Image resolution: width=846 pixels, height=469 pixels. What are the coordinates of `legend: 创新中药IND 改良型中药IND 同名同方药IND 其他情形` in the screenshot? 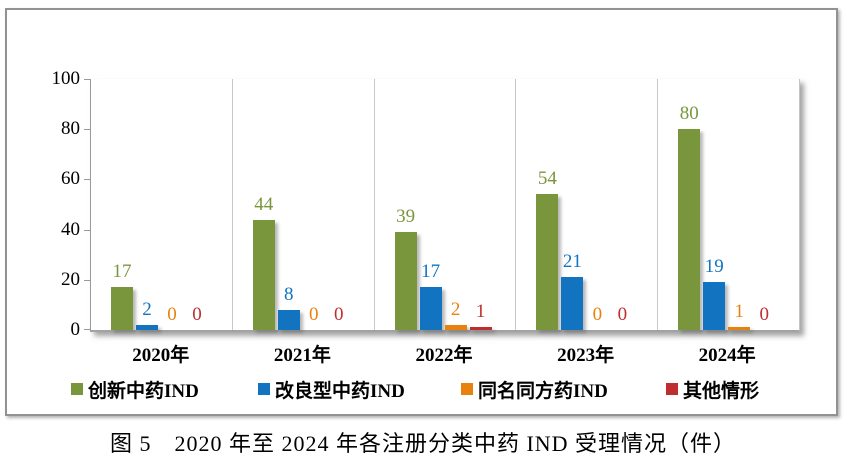 It's located at (421, 390).